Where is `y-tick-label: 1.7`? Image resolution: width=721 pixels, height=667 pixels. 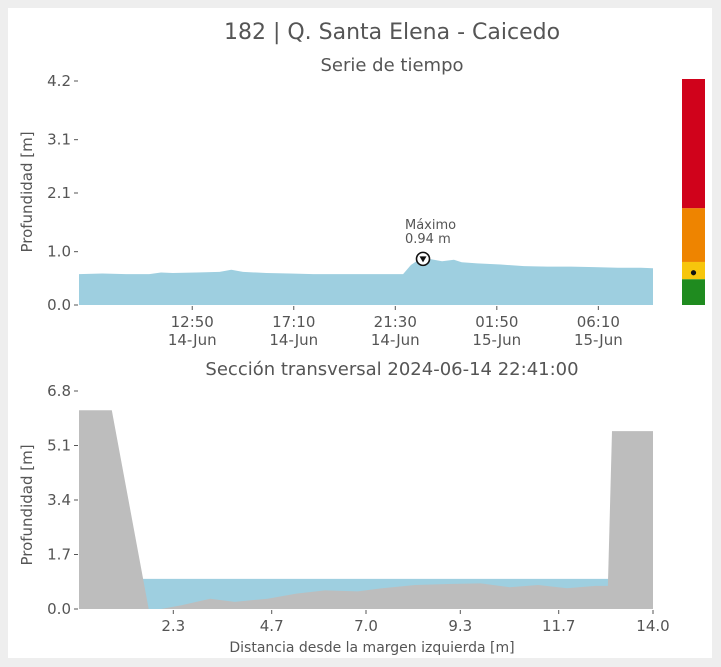 y-tick-label: 1.7 is located at coordinates (59, 555).